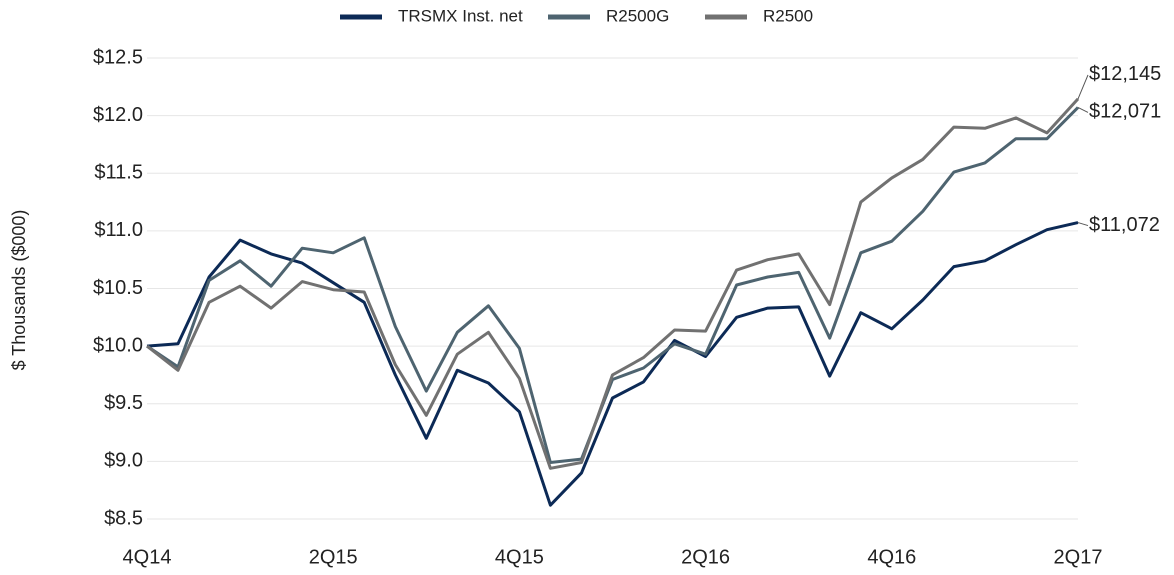 This screenshot has height=575, width=1174. Describe the element at coordinates (1124, 225) in the screenshot. I see `value-label: $11,072` at that location.